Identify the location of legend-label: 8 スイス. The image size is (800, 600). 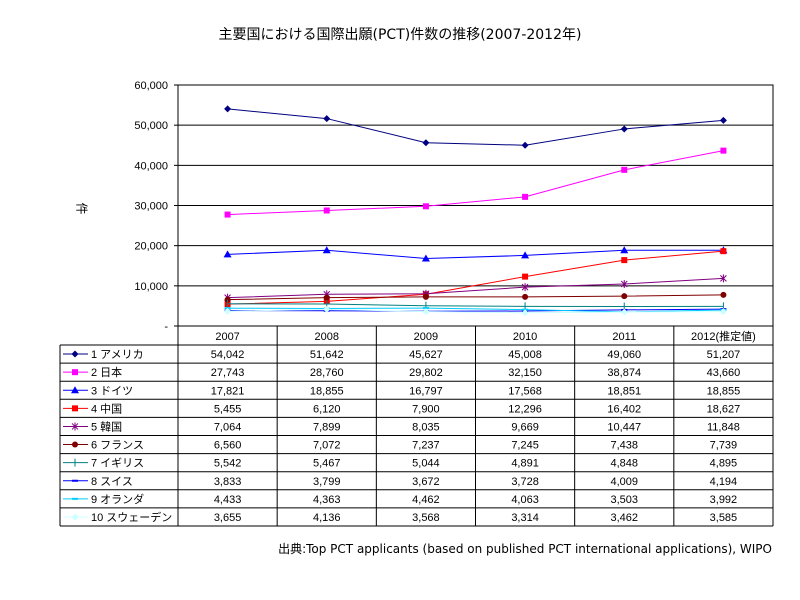
(112, 482).